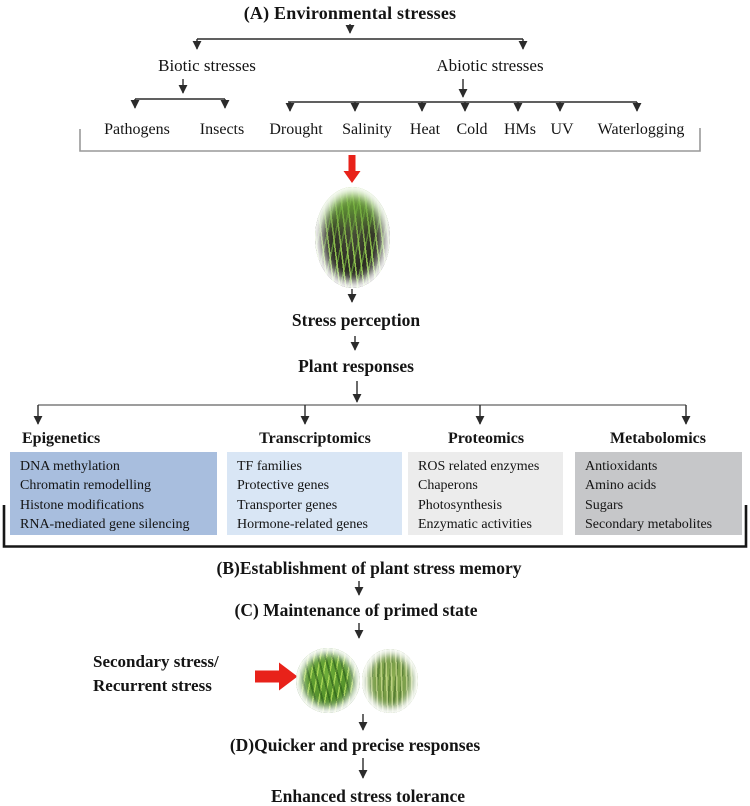  I want to click on red-down-arrow, so click(352, 169).